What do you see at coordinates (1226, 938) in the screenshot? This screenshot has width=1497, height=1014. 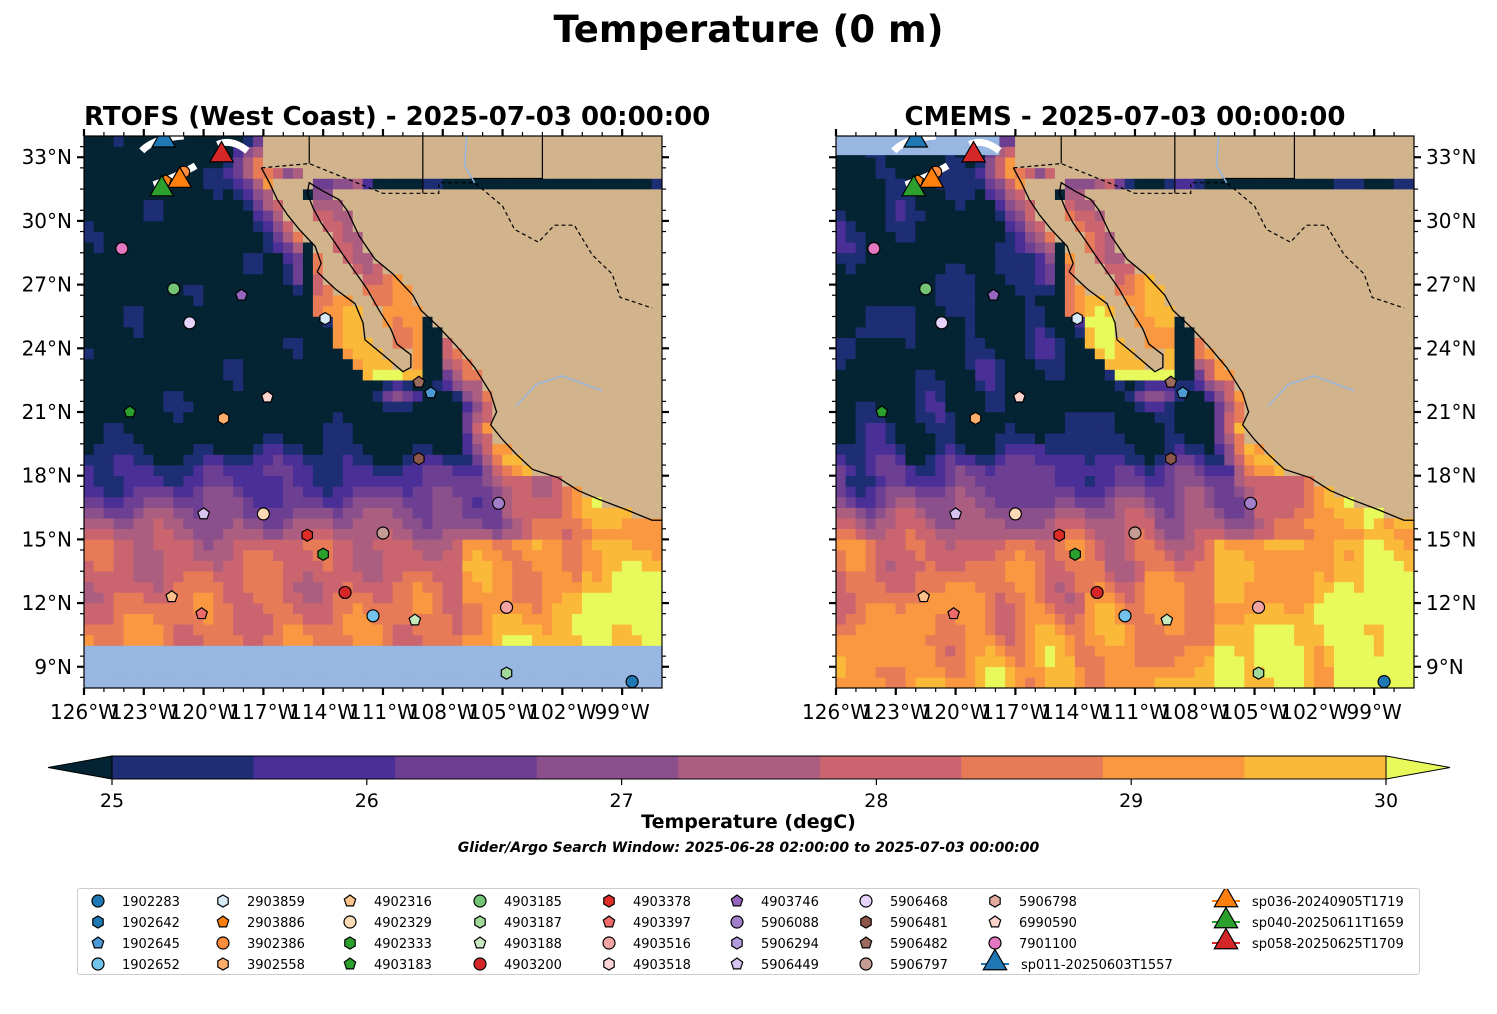 I see `legend-marker-sp058-20250625T1709` at bounding box center [1226, 938].